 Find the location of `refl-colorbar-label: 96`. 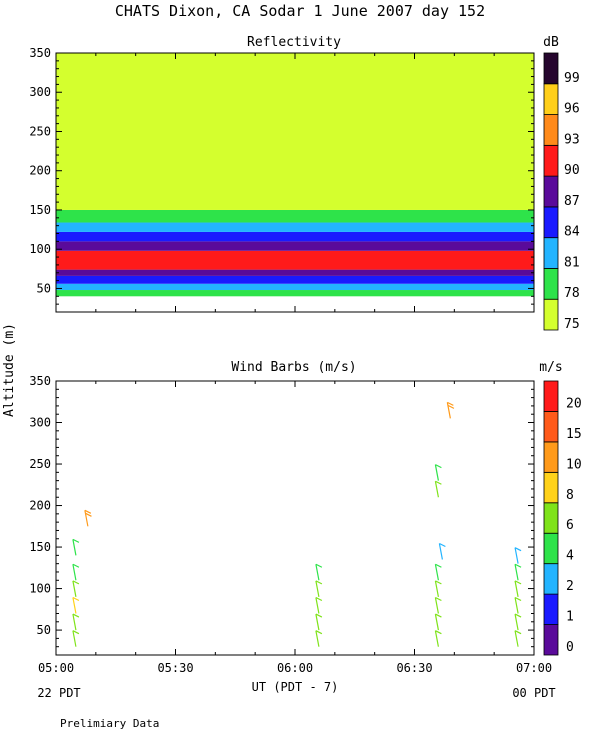

refl-colorbar-label: 96 is located at coordinates (572, 109).